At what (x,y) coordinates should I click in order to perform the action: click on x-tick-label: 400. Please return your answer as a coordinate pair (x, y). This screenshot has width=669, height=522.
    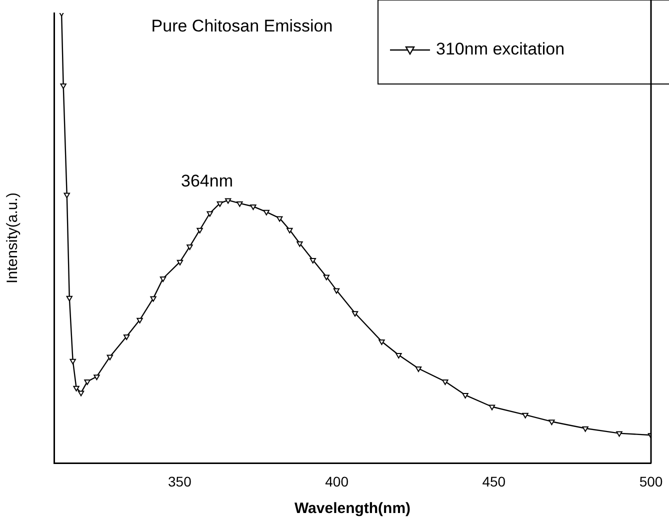
    Looking at the image, I should click on (337, 481).